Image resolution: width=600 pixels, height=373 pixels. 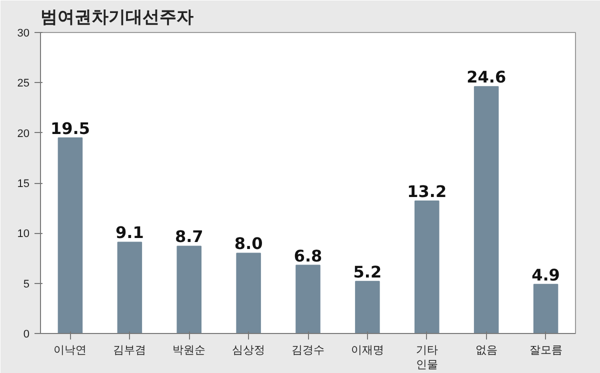 What do you see at coordinates (189, 236) in the screenshot?
I see `data-label: 8.7` at bounding box center [189, 236].